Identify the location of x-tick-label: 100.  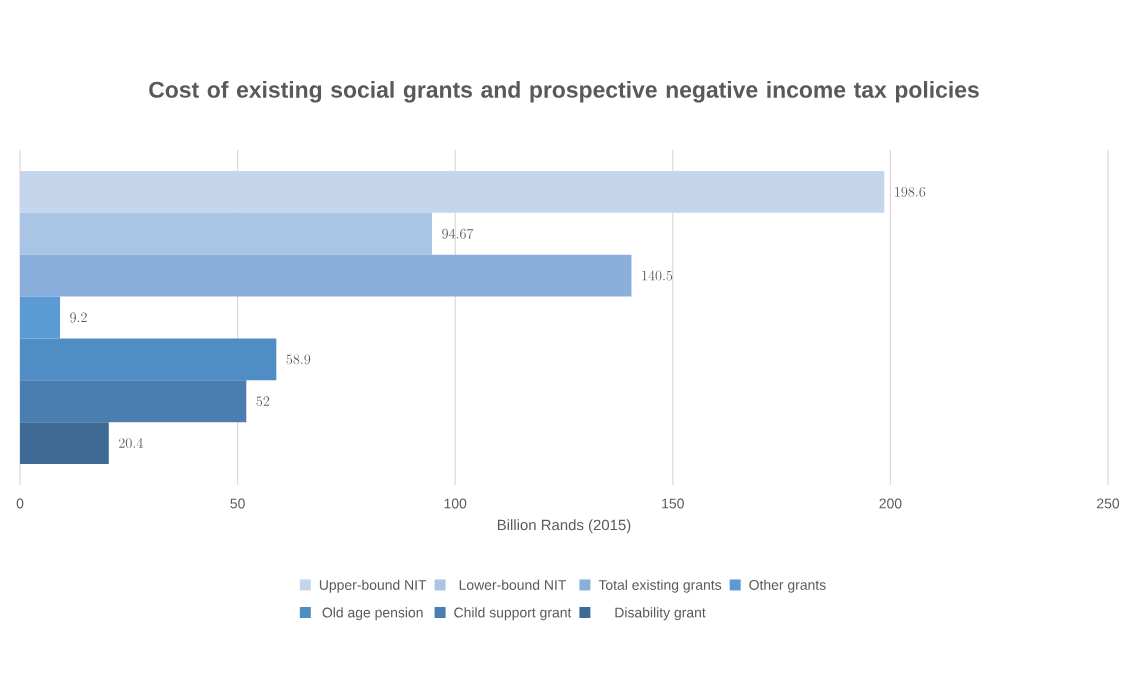
(455, 503).